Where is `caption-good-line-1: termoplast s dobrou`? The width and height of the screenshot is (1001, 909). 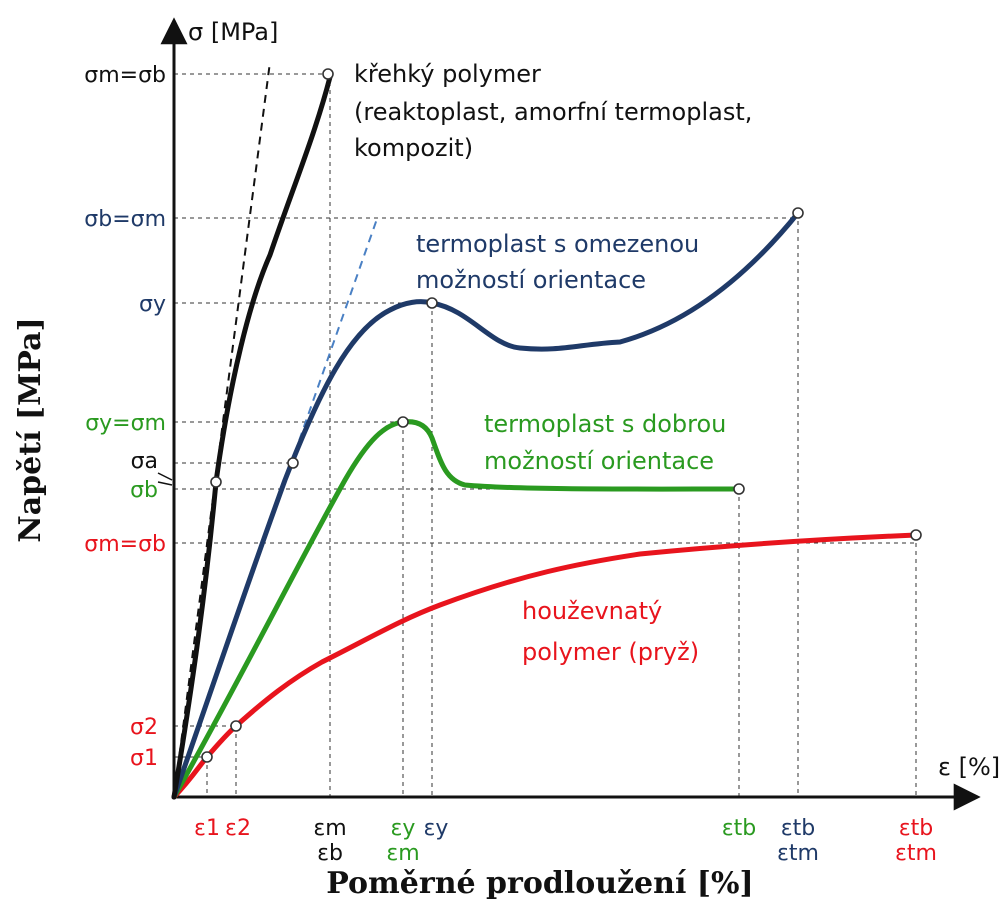
caption-good-line-1: termoplast s dobrou is located at coordinates (605, 424).